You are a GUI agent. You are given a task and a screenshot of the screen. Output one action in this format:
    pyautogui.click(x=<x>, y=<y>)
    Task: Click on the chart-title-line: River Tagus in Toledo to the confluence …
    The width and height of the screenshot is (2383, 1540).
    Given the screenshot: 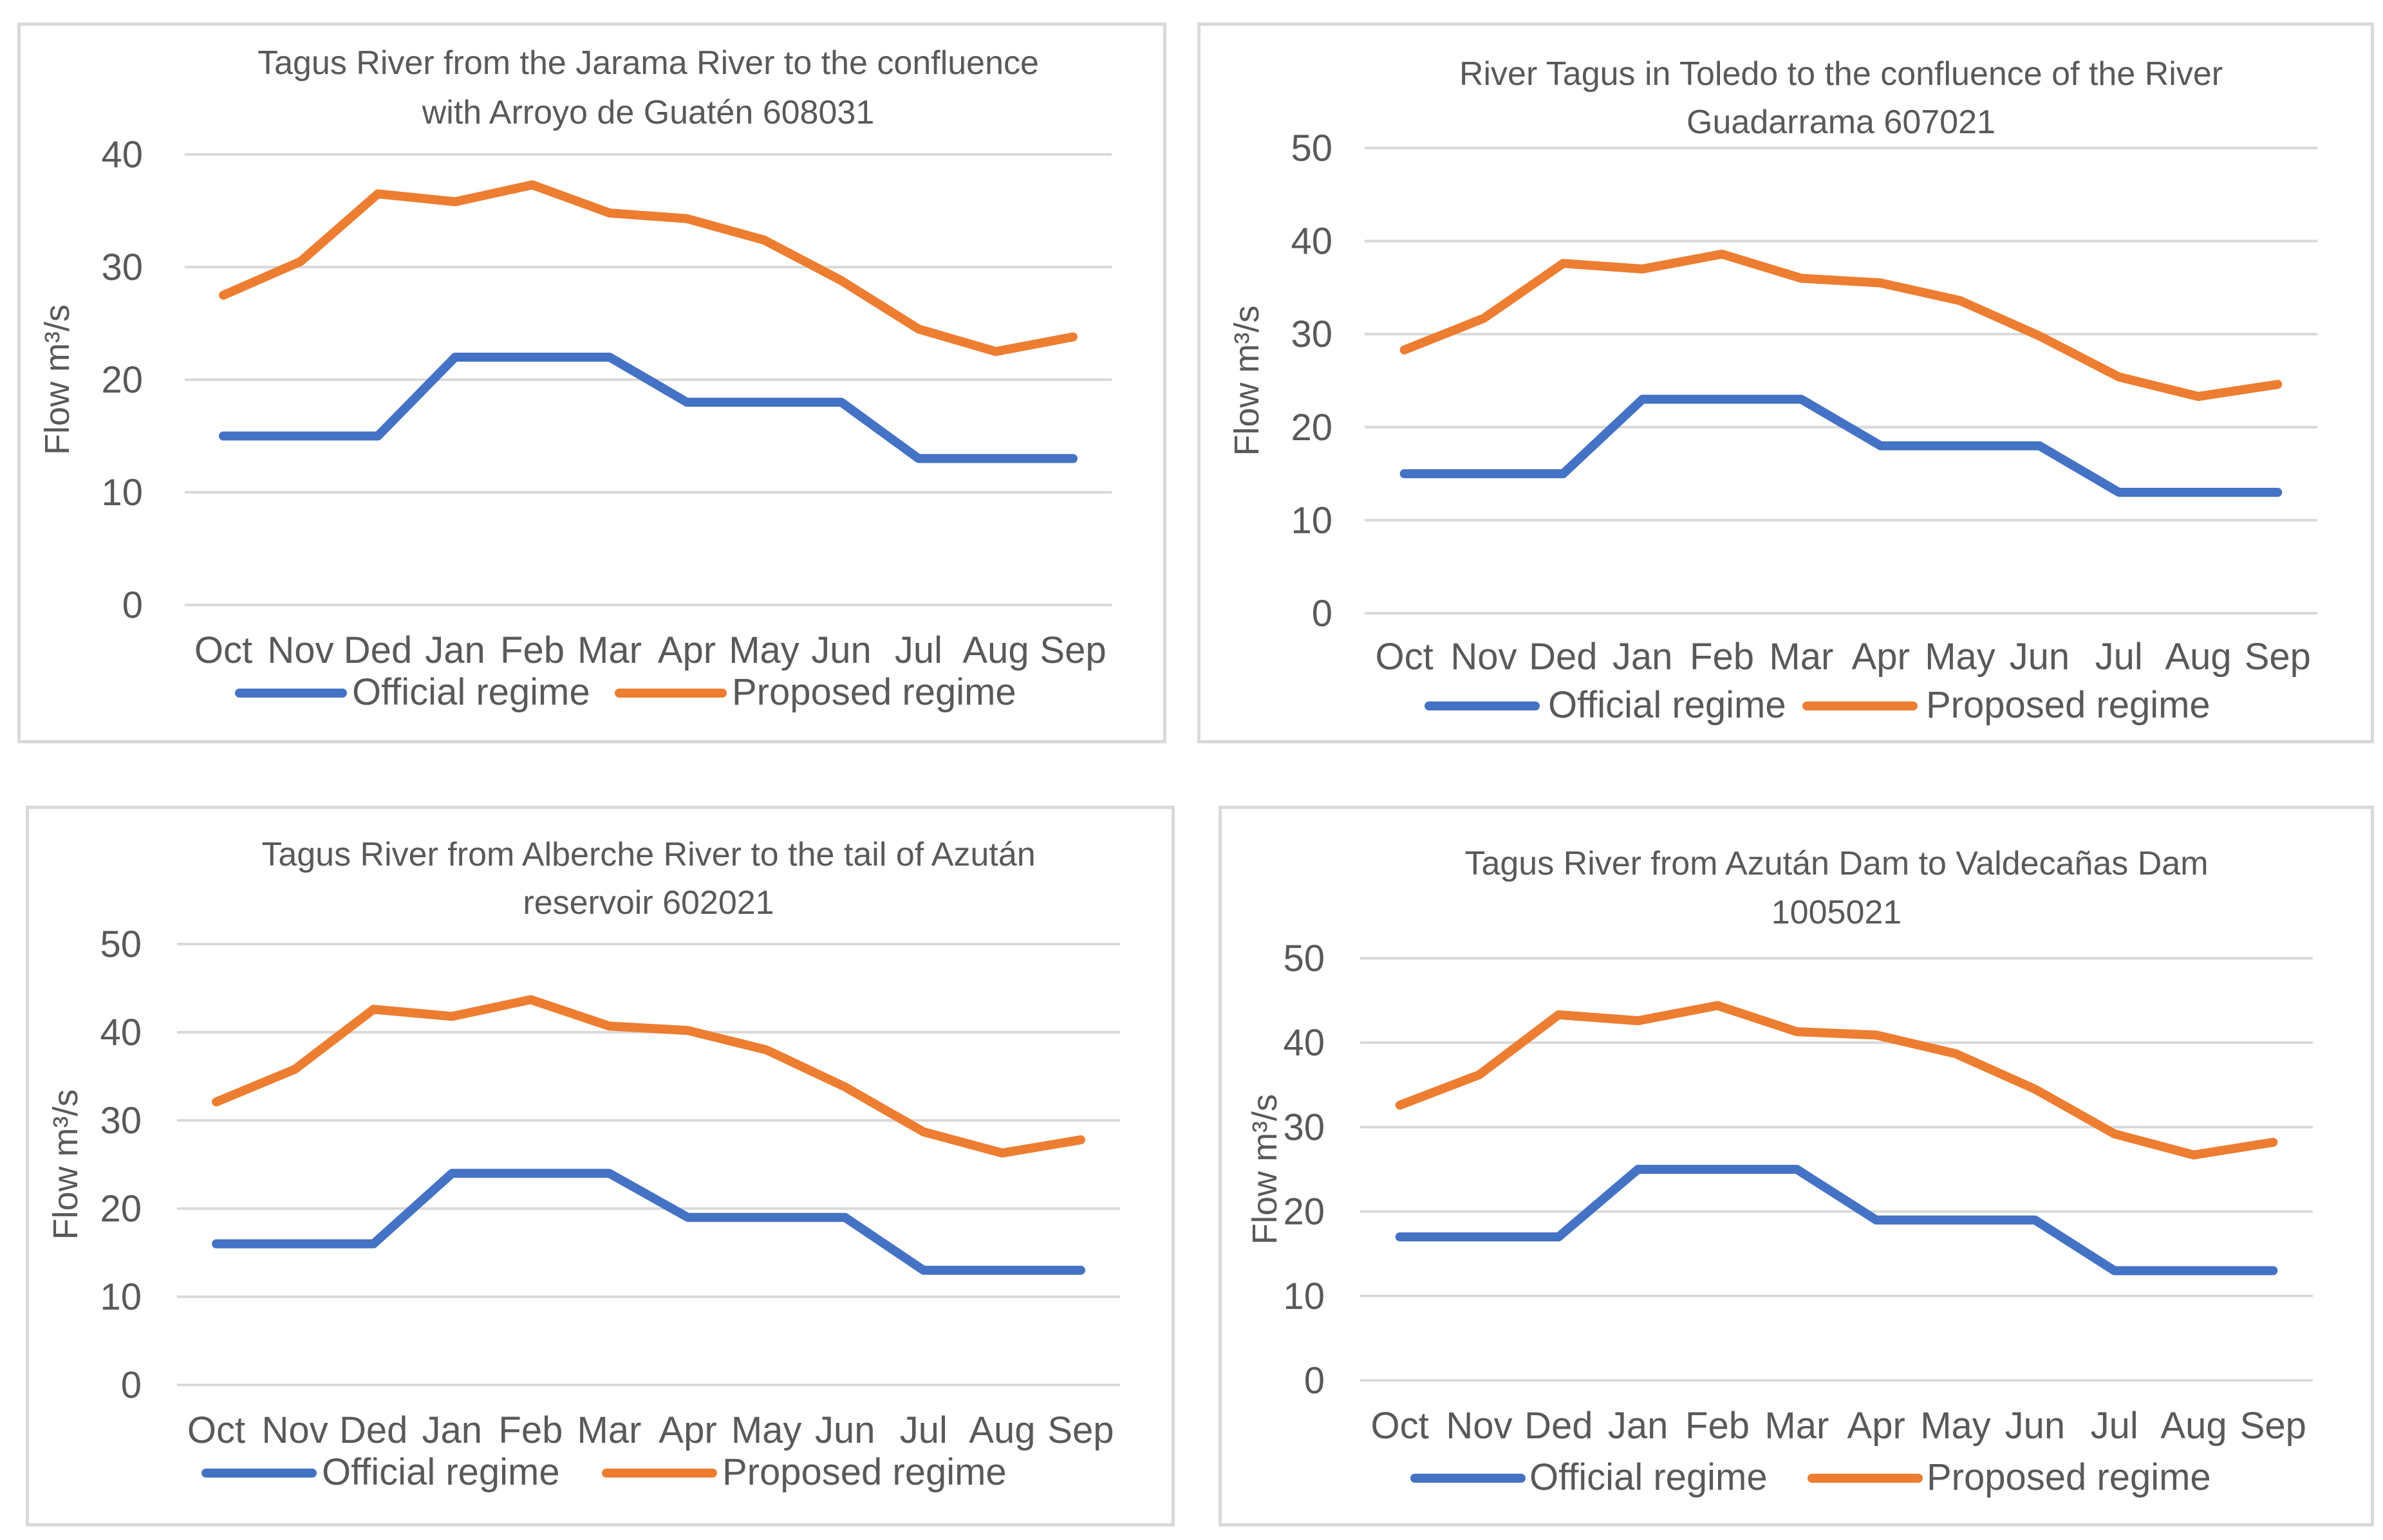 What is the action you would take?
    pyautogui.click(x=1841, y=74)
    